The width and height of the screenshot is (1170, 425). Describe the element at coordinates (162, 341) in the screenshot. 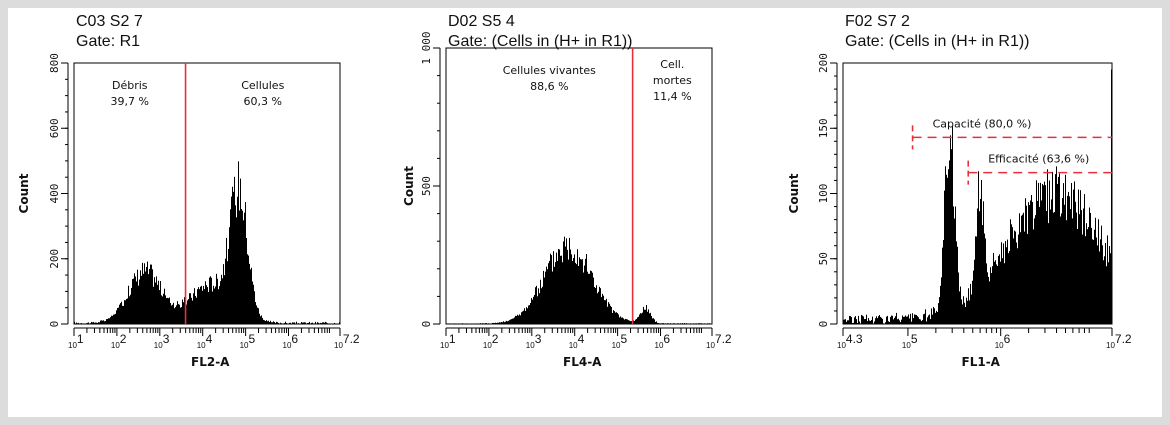

I see `x-tick-label: 10³` at that location.